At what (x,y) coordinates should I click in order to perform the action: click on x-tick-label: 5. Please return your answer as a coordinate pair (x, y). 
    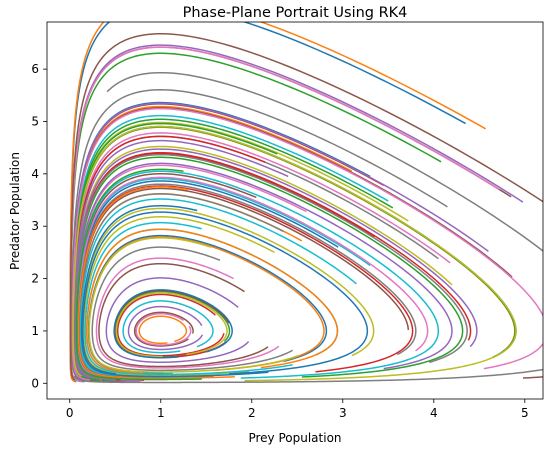
    Looking at the image, I should click on (525, 413).